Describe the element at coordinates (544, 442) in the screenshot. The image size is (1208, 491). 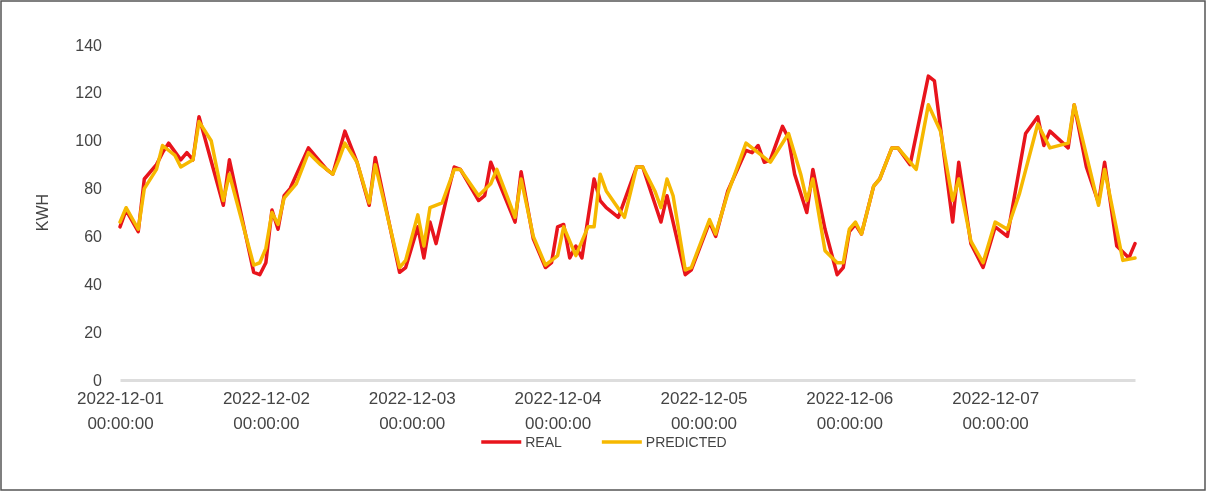
I see `legend-label: REAL` at that location.